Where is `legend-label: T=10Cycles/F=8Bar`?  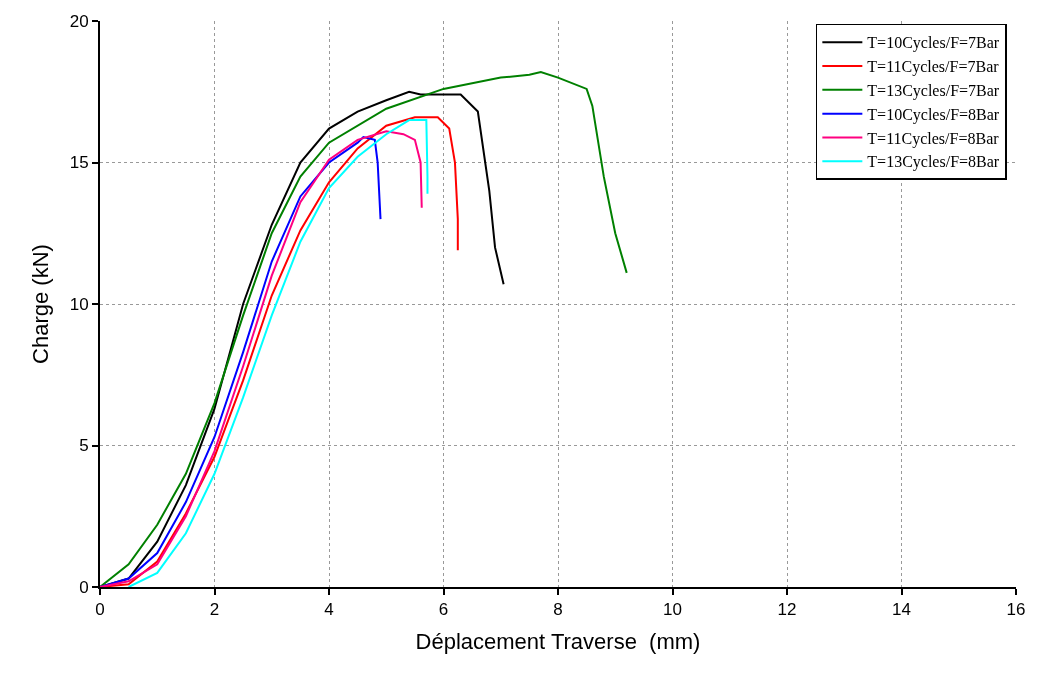 legend-label: T=10Cycles/F=8Bar is located at coordinates (933, 114).